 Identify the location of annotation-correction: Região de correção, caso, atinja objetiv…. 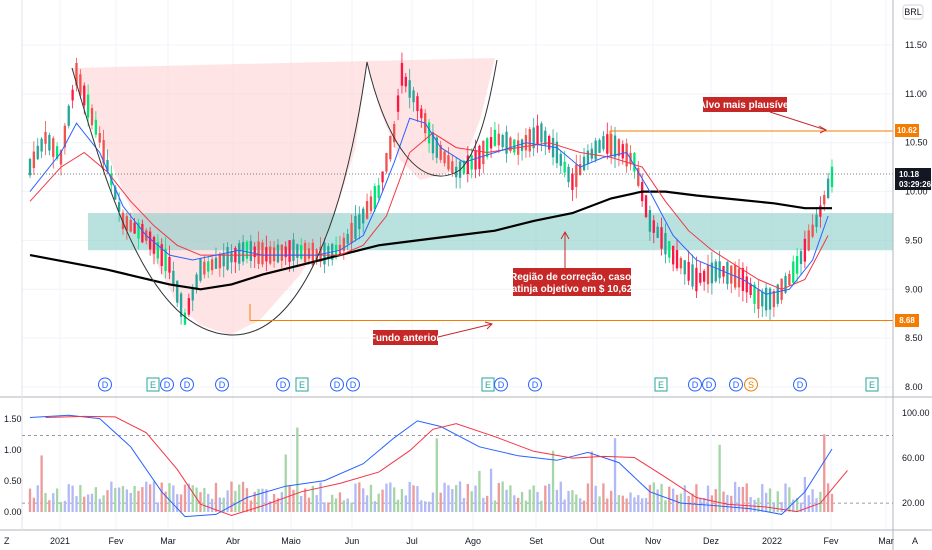
(572, 263).